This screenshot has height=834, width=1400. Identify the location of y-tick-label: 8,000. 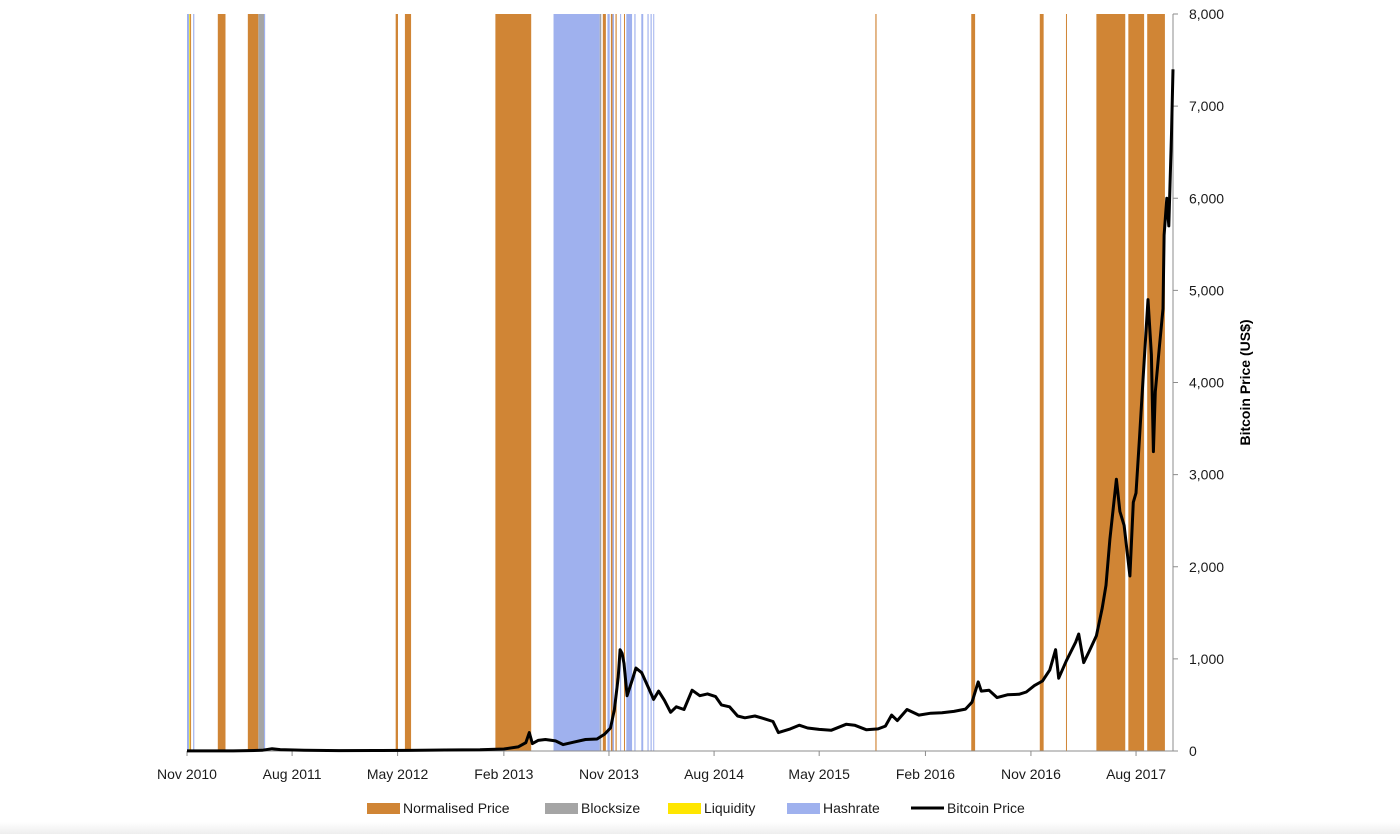
(1206, 14).